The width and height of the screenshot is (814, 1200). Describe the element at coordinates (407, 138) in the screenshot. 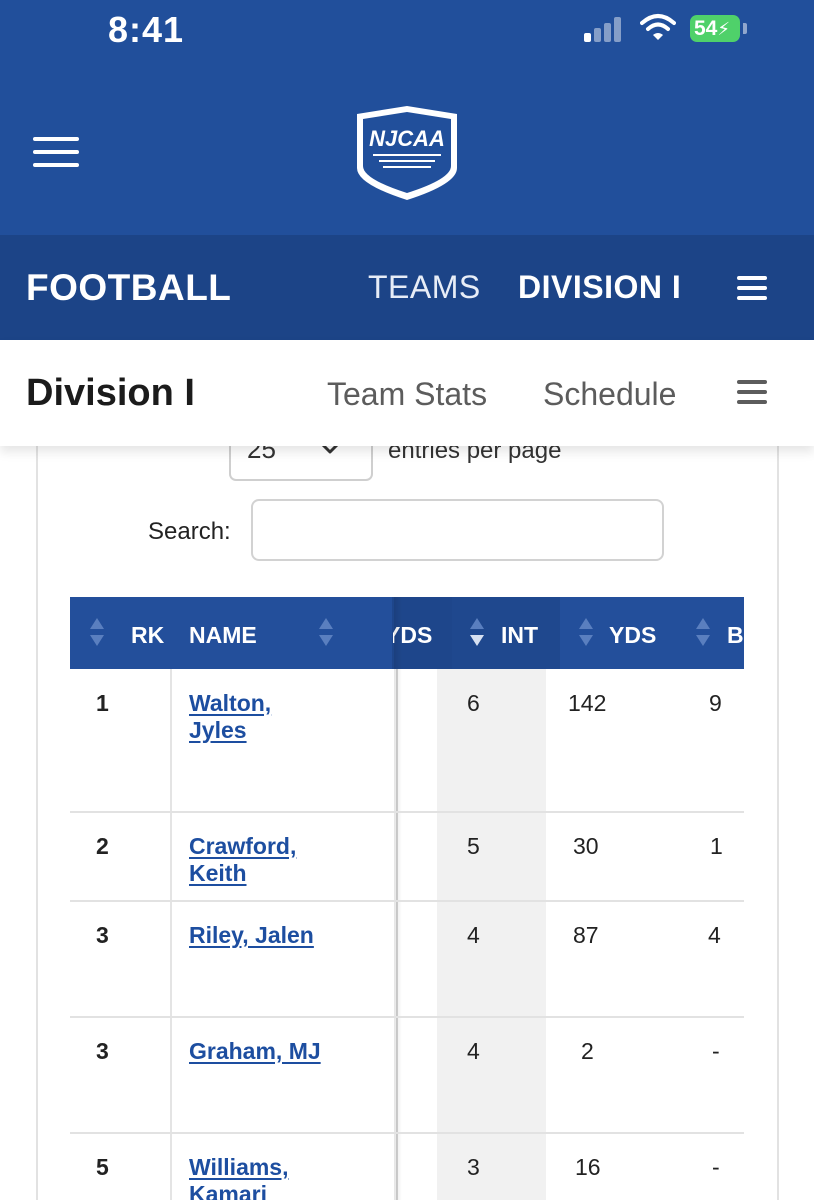

I see `logo-text: NJCAA` at that location.